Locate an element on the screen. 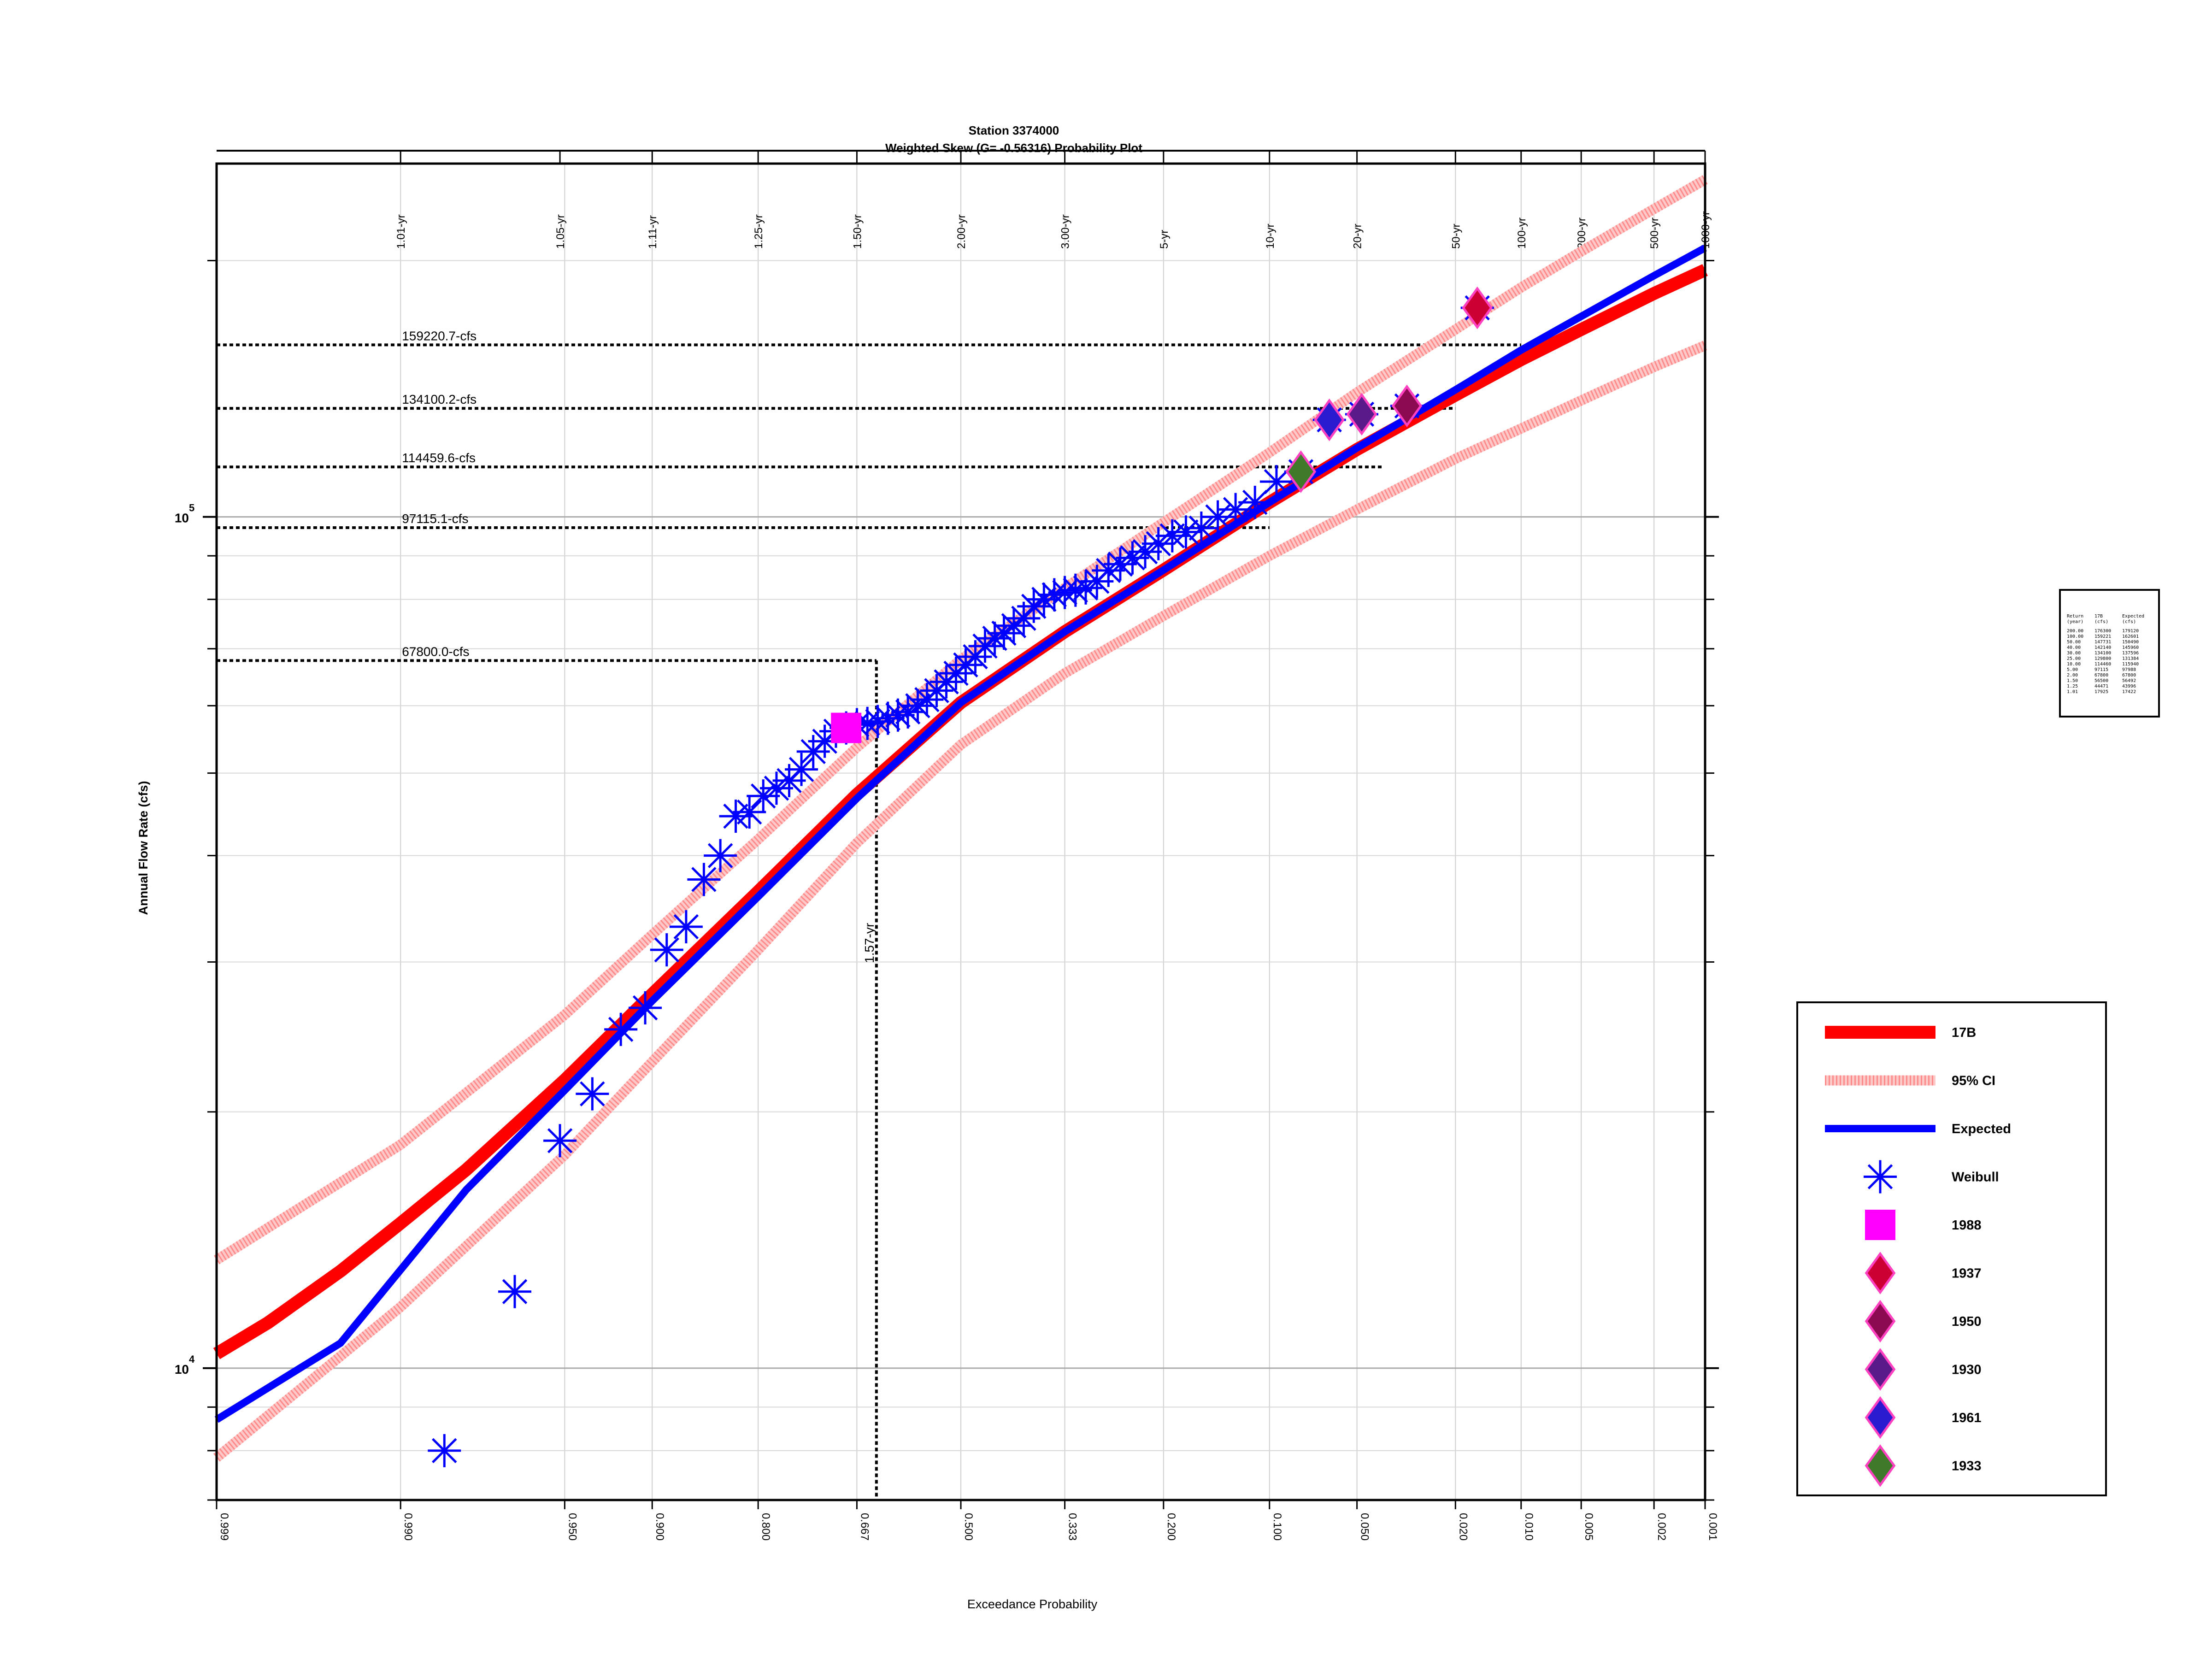 The height and width of the screenshot is (1659, 2212). return-period-label: 3.00-yr is located at coordinates (1065, 231).